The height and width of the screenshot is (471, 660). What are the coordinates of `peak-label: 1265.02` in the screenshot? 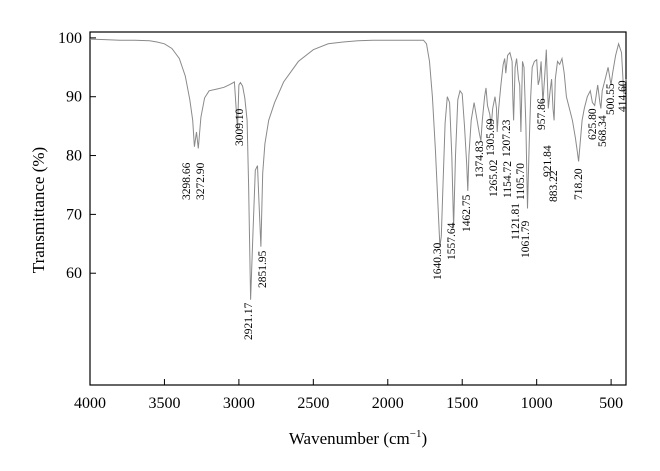 It's located at (494, 178).